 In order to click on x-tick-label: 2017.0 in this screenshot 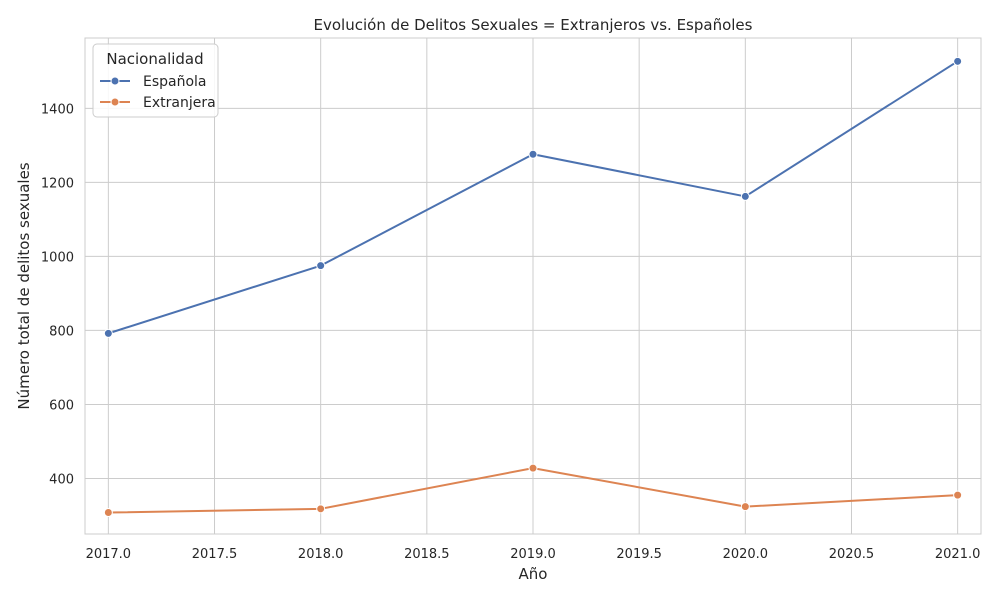, I will do `click(109, 554)`.